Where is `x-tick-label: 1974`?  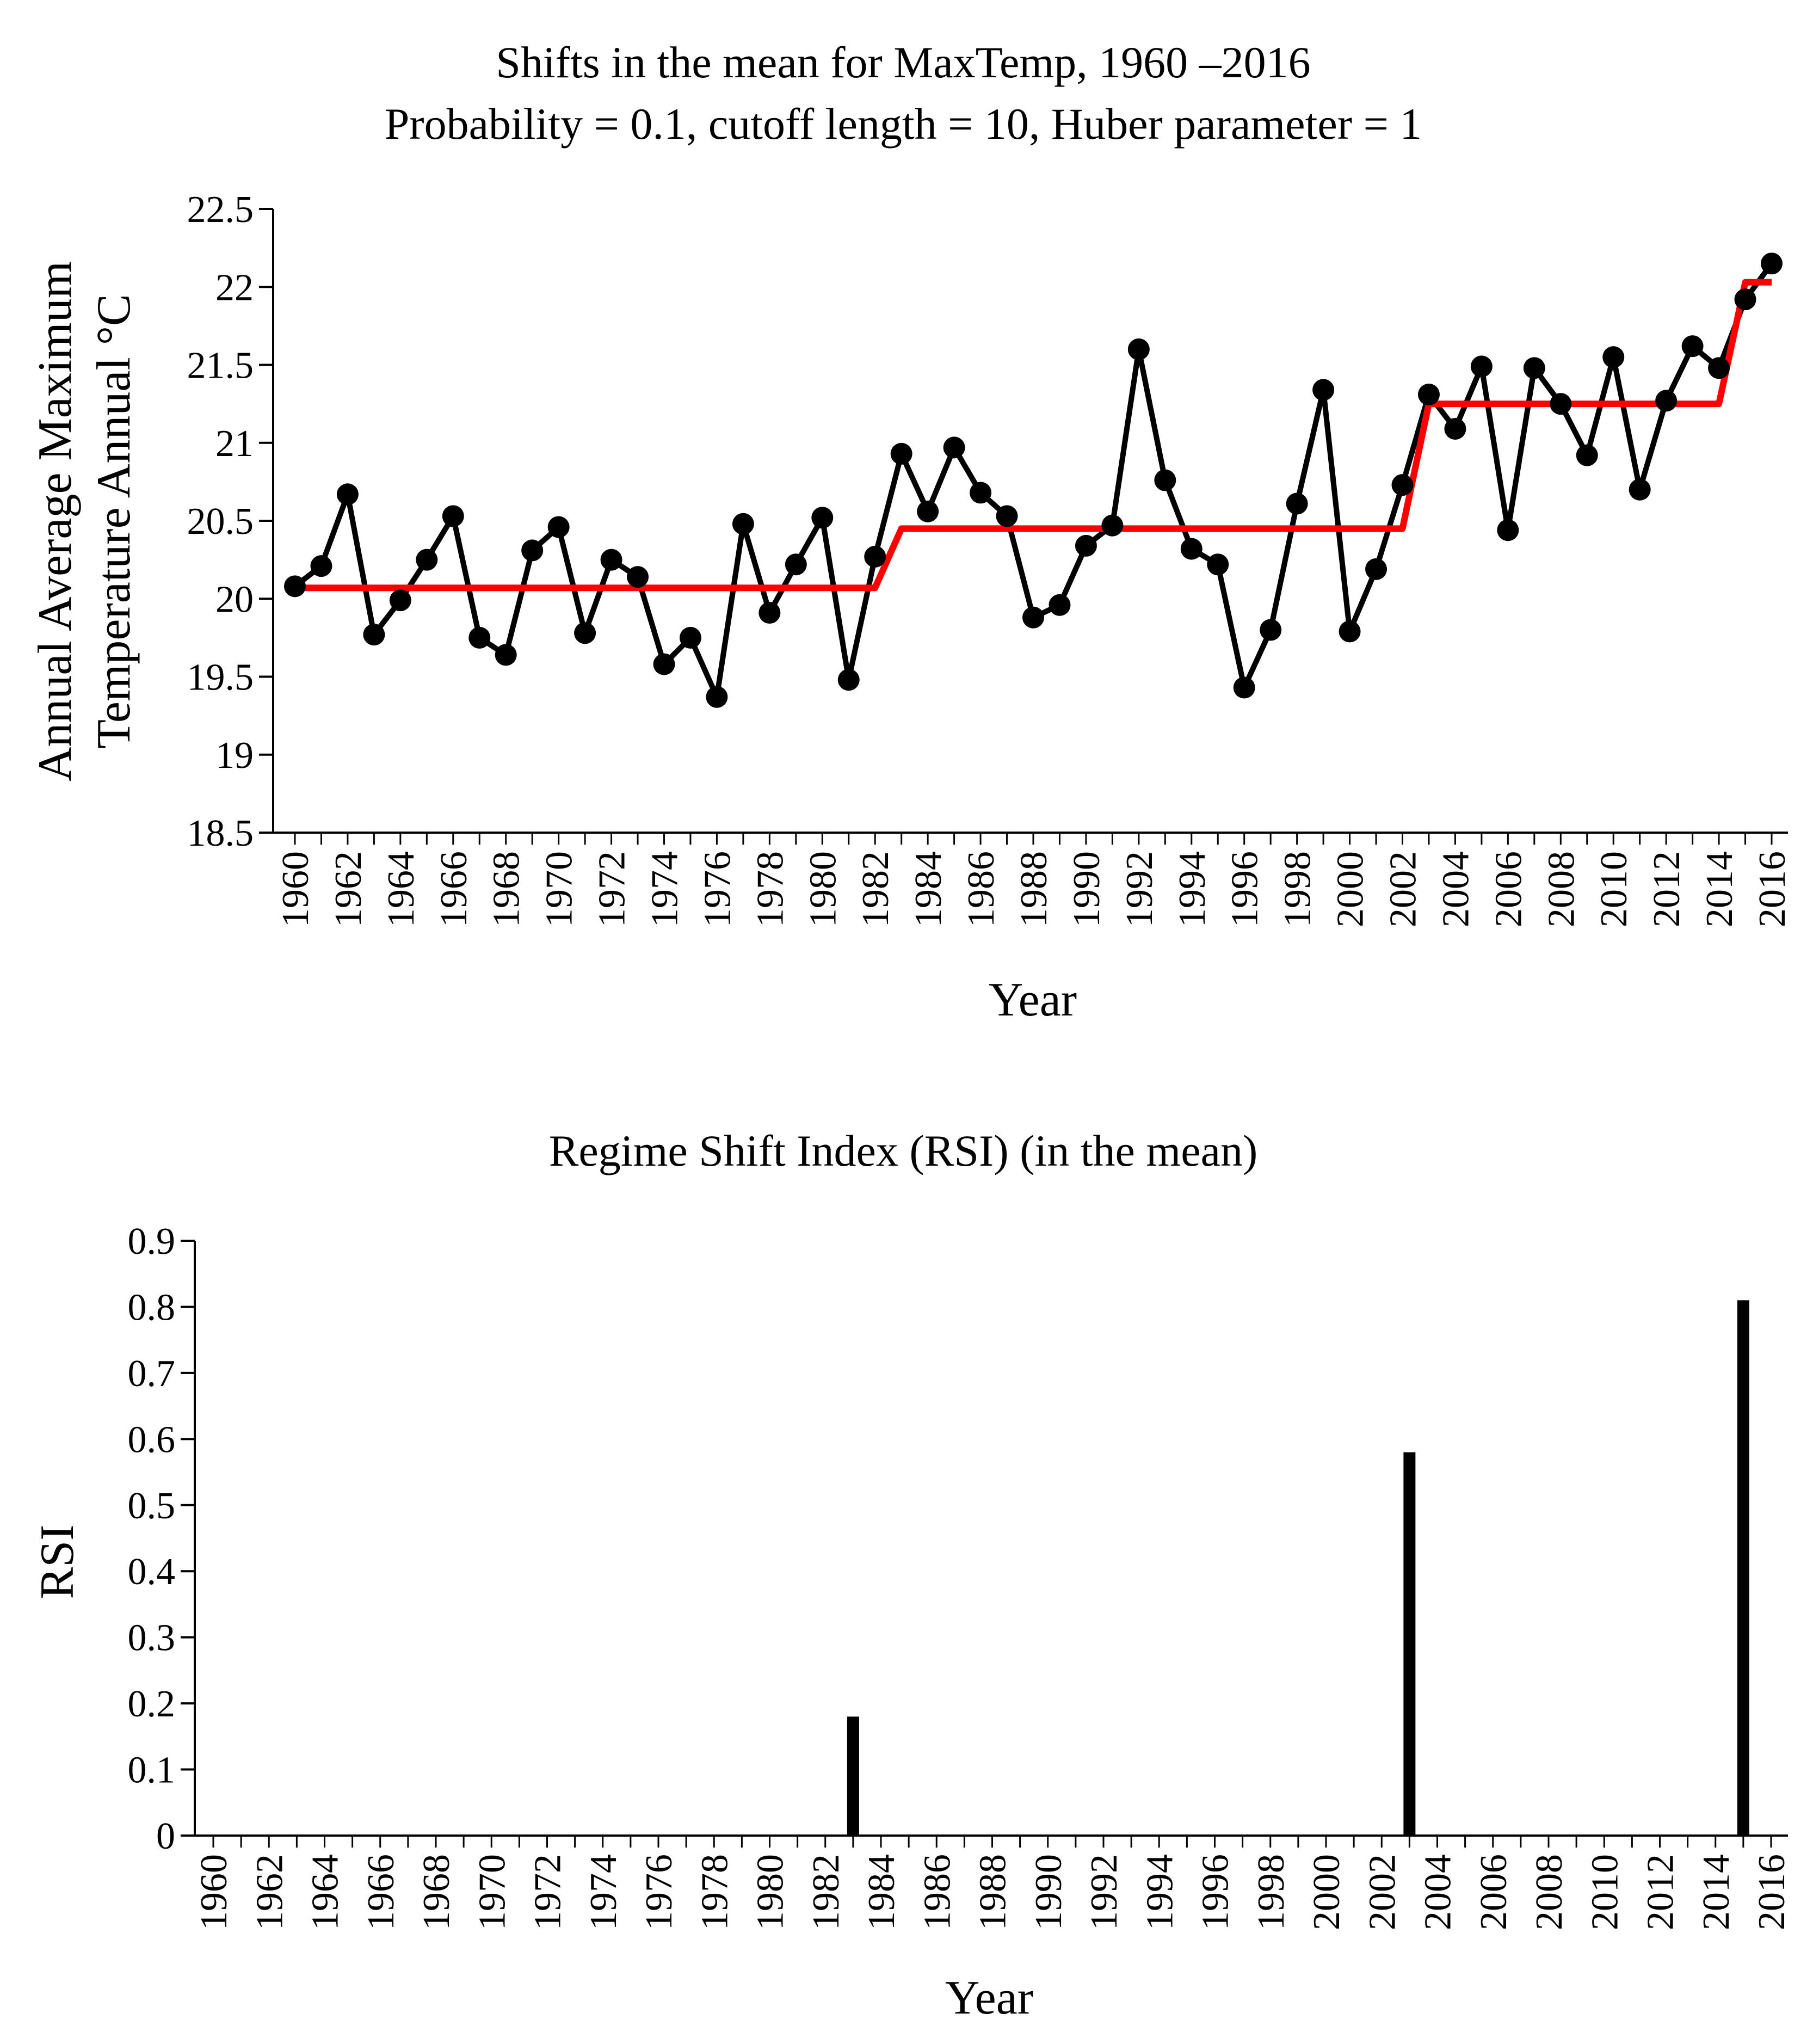 x-tick-label: 1974 is located at coordinates (665, 889).